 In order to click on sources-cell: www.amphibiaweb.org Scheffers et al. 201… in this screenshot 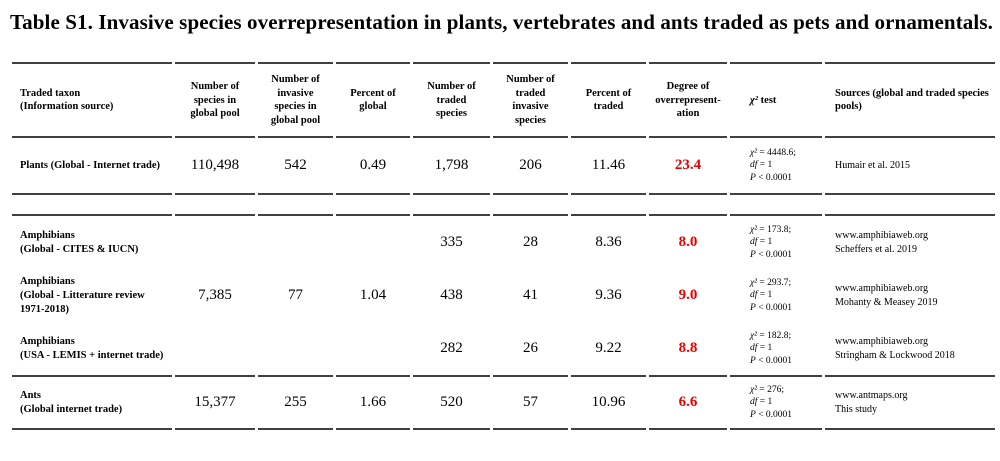, I will do `click(882, 242)`.